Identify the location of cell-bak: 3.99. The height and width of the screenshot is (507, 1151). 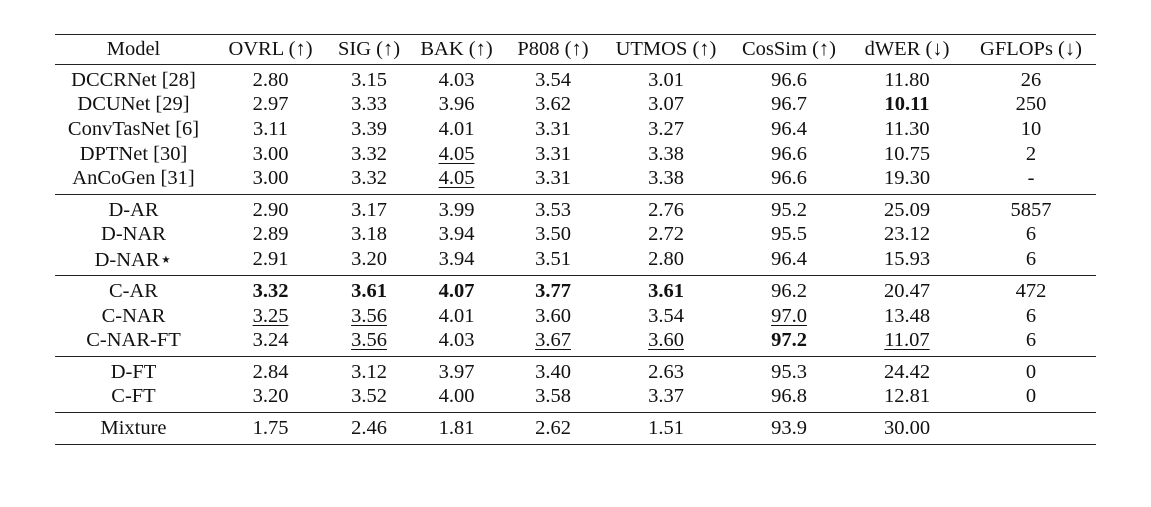
(456, 208).